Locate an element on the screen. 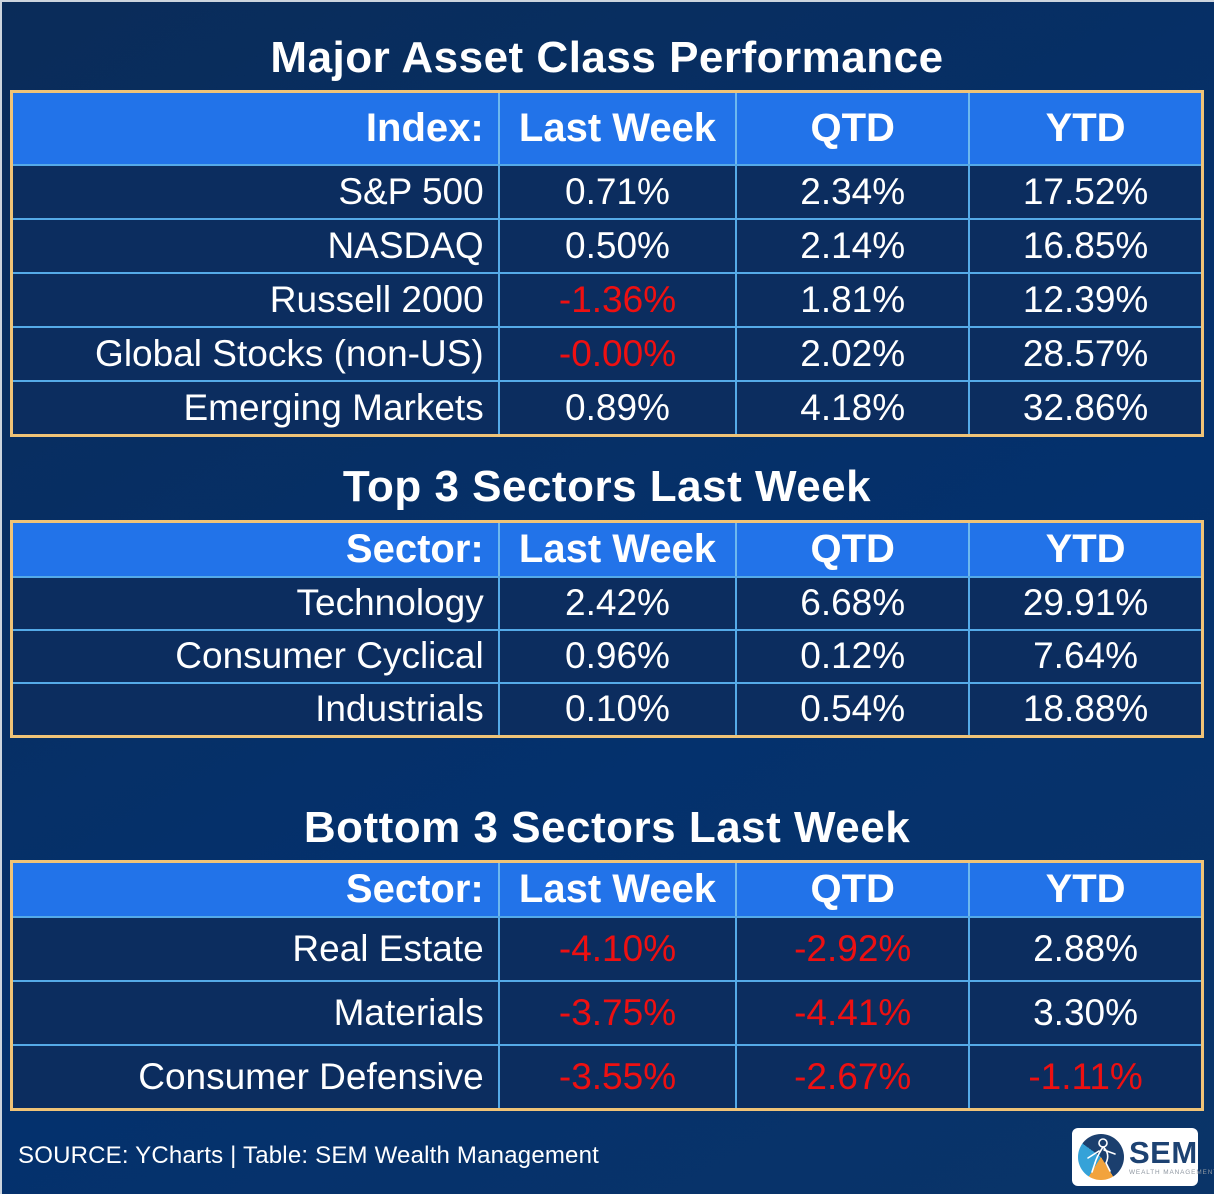  table-row-sp500: S&P 500 0.71% 2.34% 17.52% is located at coordinates (607, 191).